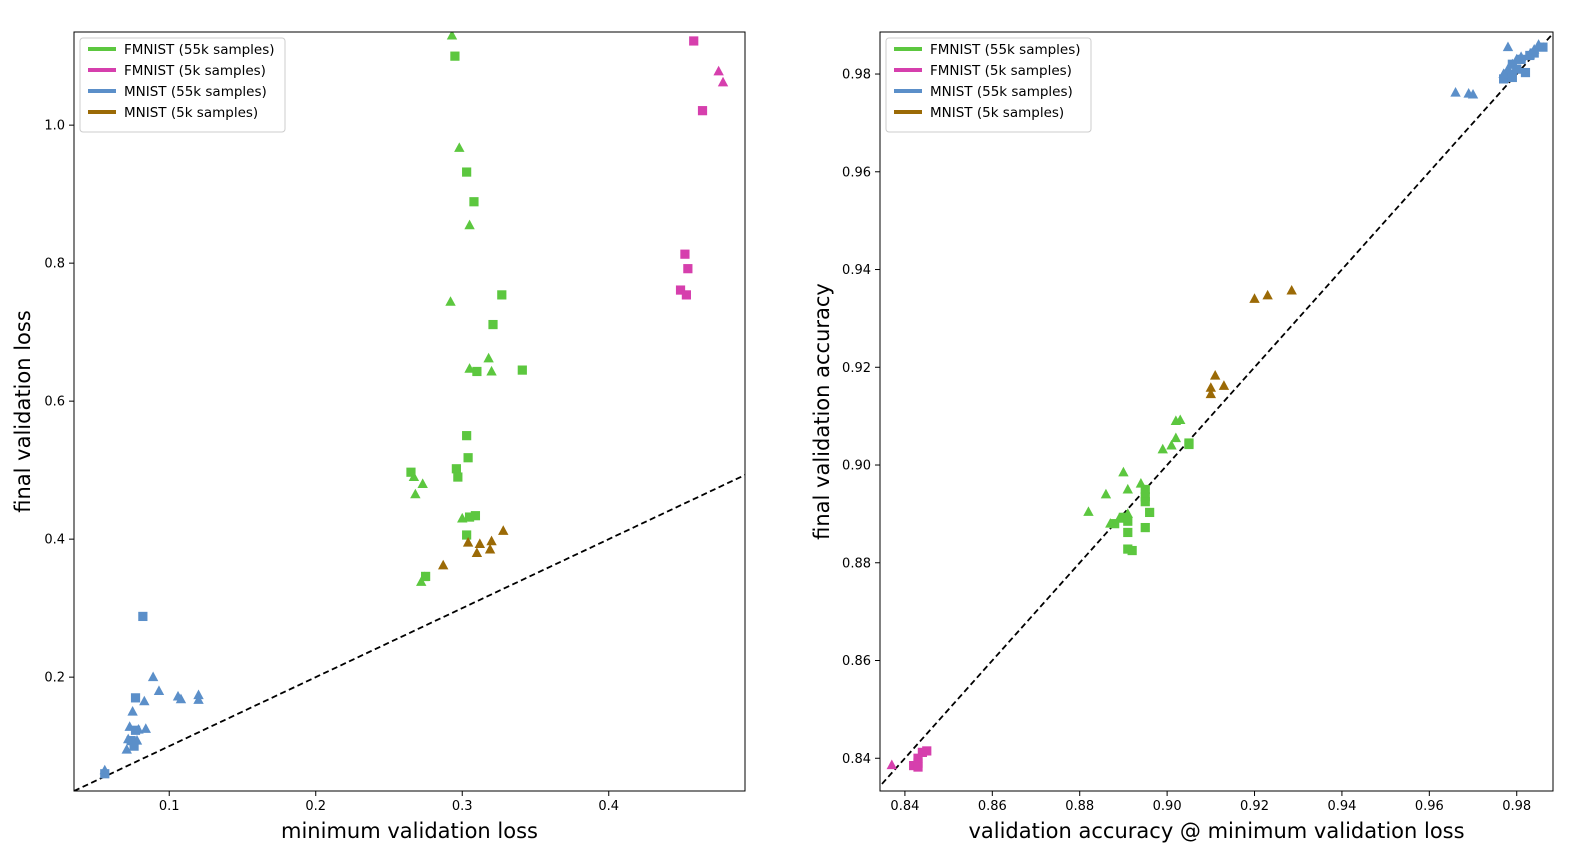 The image size is (1576, 852). Describe the element at coordinates (1429, 806) in the screenshot. I see `x-tick-label: 0.96` at that location.